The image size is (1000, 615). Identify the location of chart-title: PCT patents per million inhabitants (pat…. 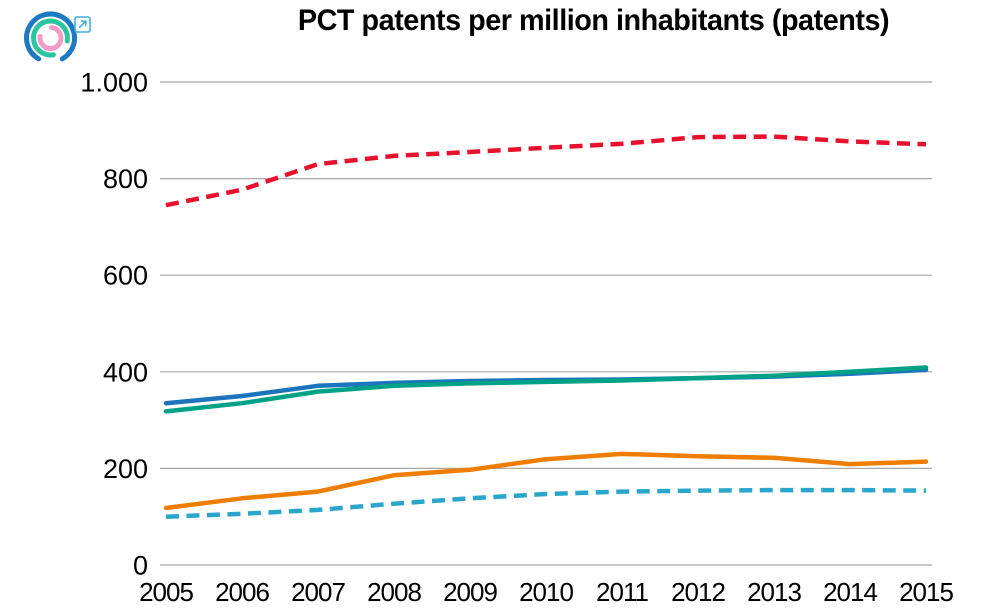
(593, 20).